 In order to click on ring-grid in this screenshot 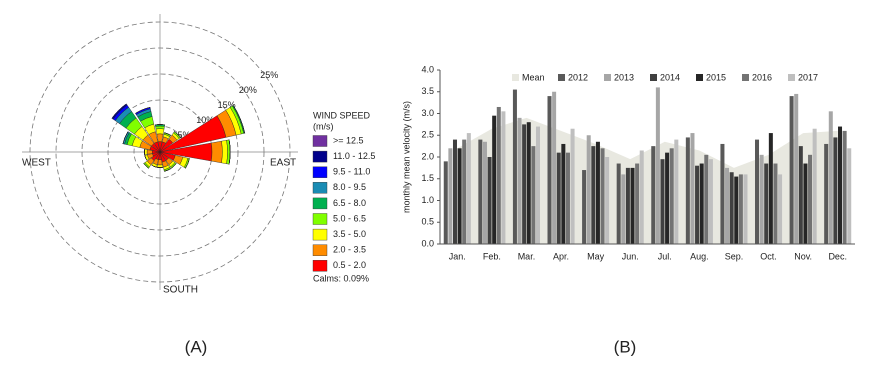, I will do `click(160, 152)`.